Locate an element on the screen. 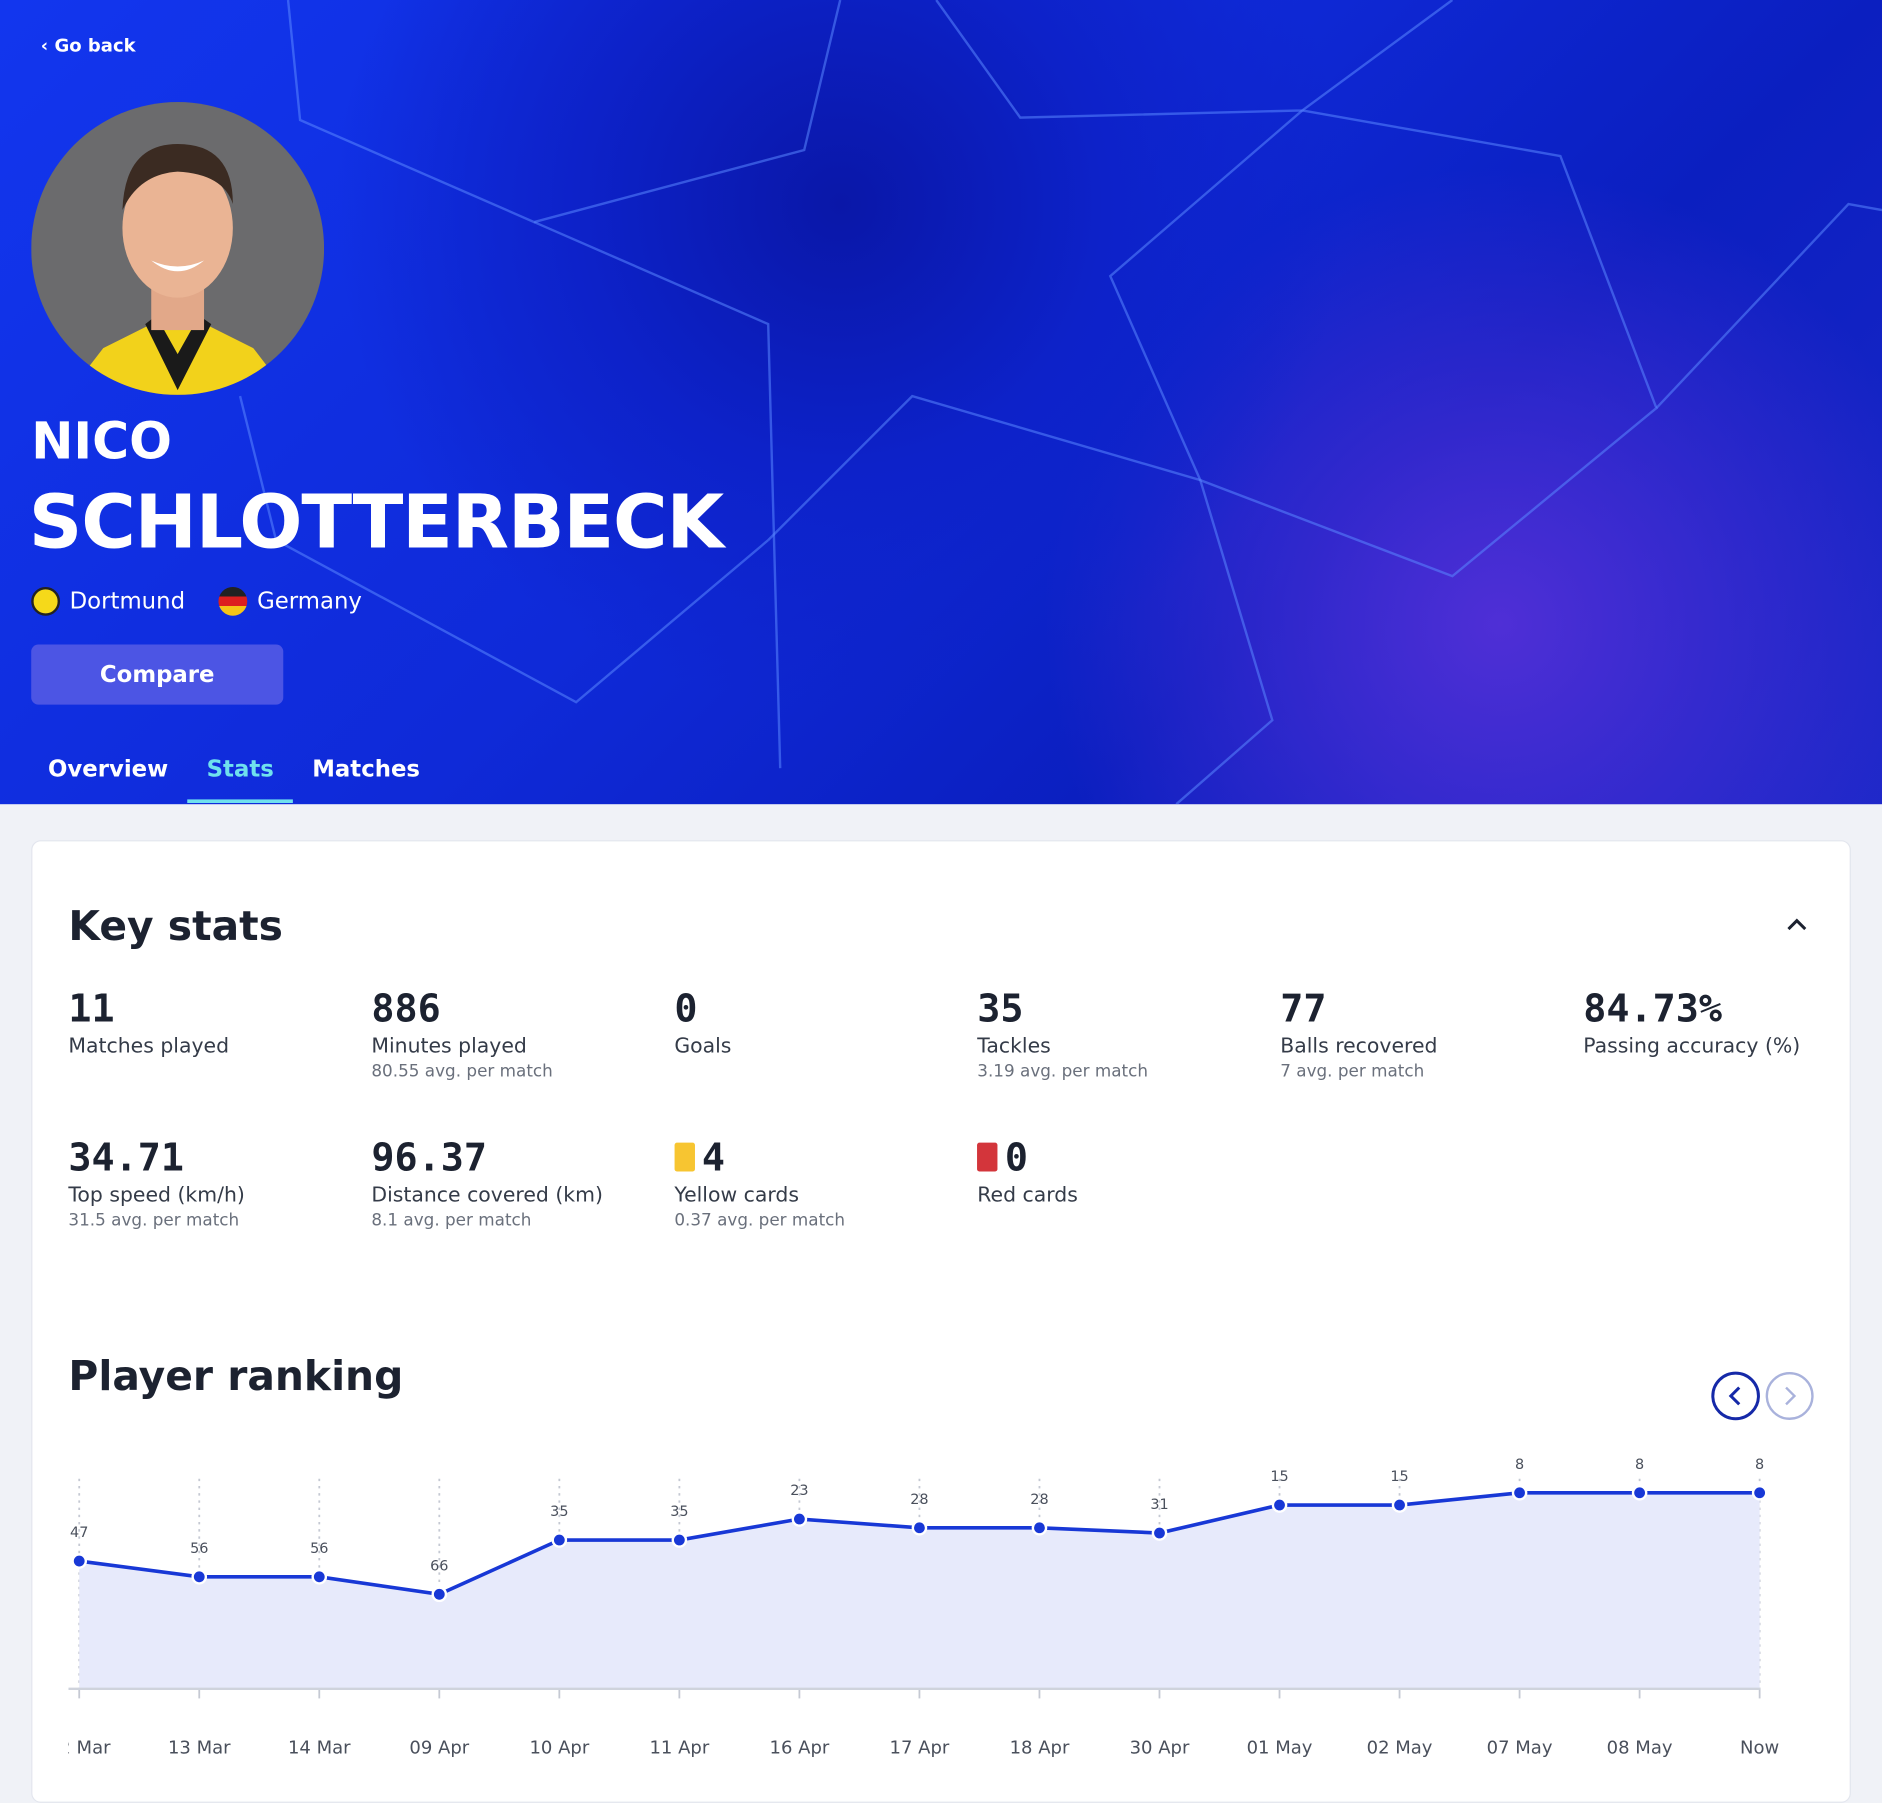 The width and height of the screenshot is (1882, 1803). stat-sub: 8.1 avg. per match is located at coordinates (451, 1221).